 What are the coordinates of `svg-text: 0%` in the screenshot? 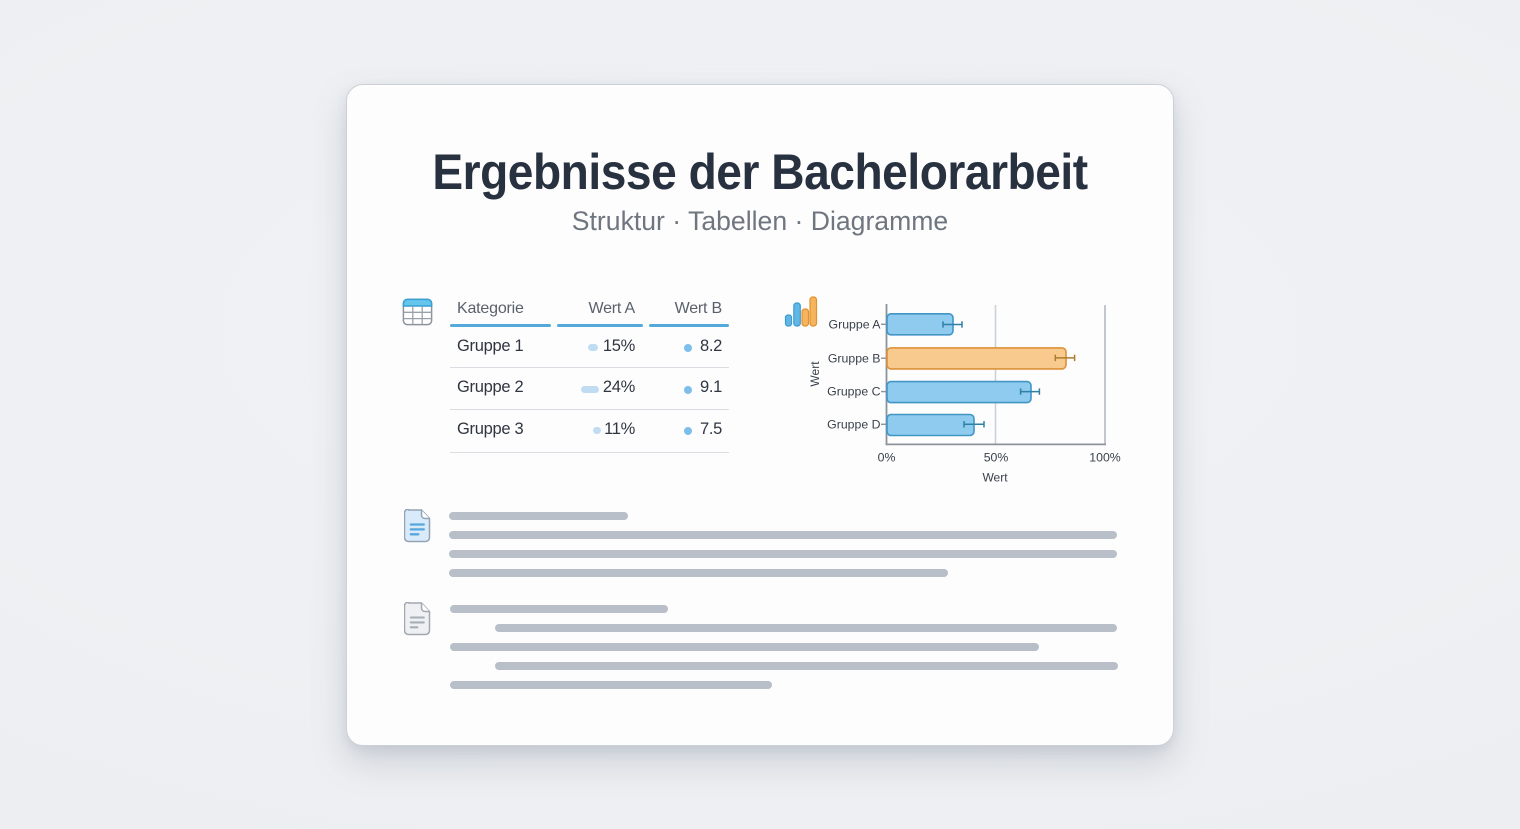 It's located at (887, 458).